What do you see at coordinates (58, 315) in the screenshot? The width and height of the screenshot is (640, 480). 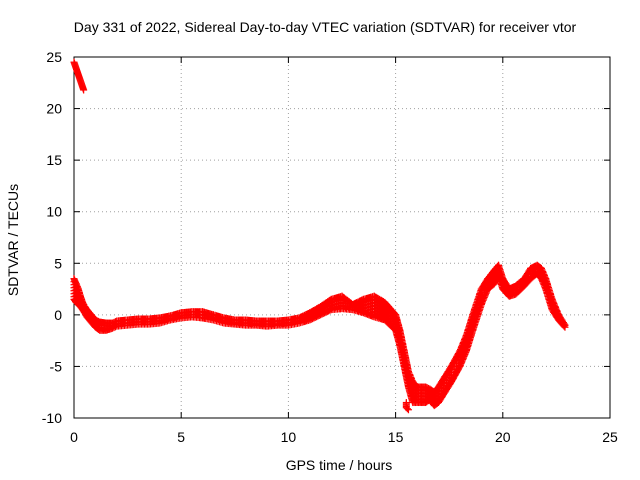 I see `y-tick-label: 0` at bounding box center [58, 315].